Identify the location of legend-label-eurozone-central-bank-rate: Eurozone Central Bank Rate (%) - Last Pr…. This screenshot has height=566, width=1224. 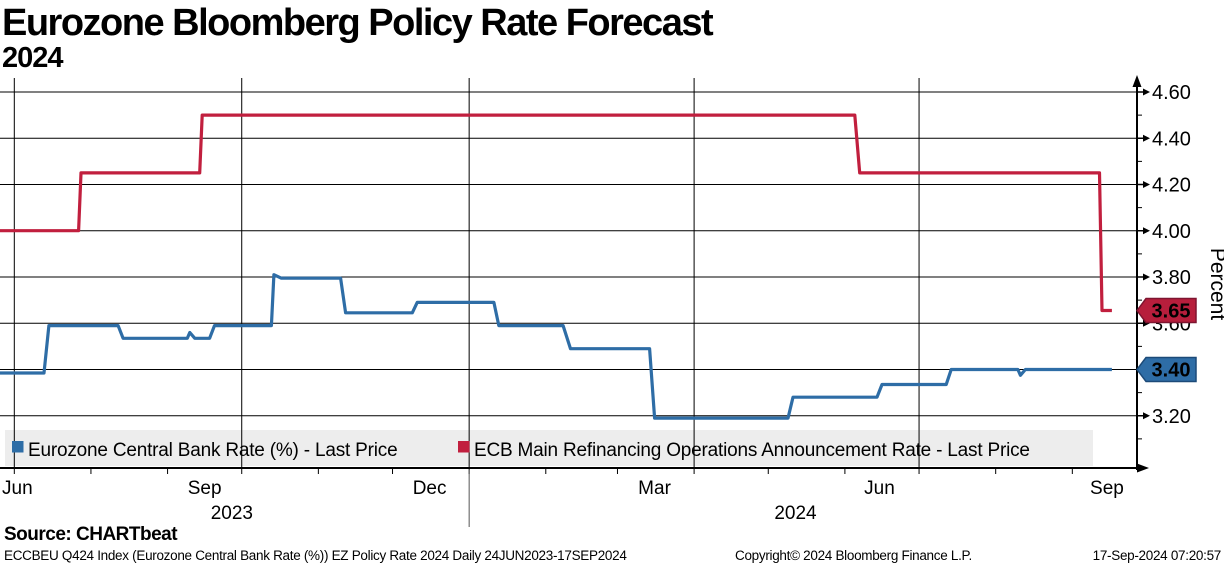
(212, 450).